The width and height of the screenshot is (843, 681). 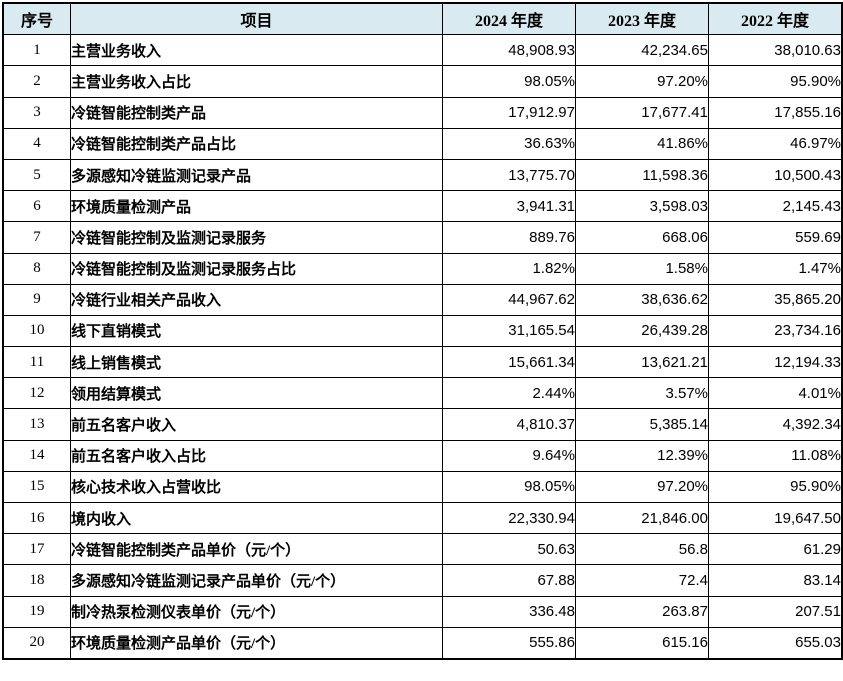 I want to click on cell-index: 3, so click(x=36, y=112).